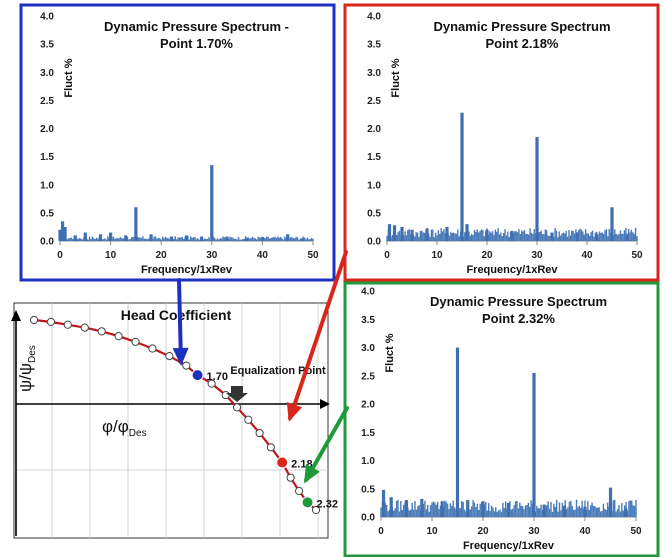  I want to click on x-tick-label: 30, so click(212, 255).